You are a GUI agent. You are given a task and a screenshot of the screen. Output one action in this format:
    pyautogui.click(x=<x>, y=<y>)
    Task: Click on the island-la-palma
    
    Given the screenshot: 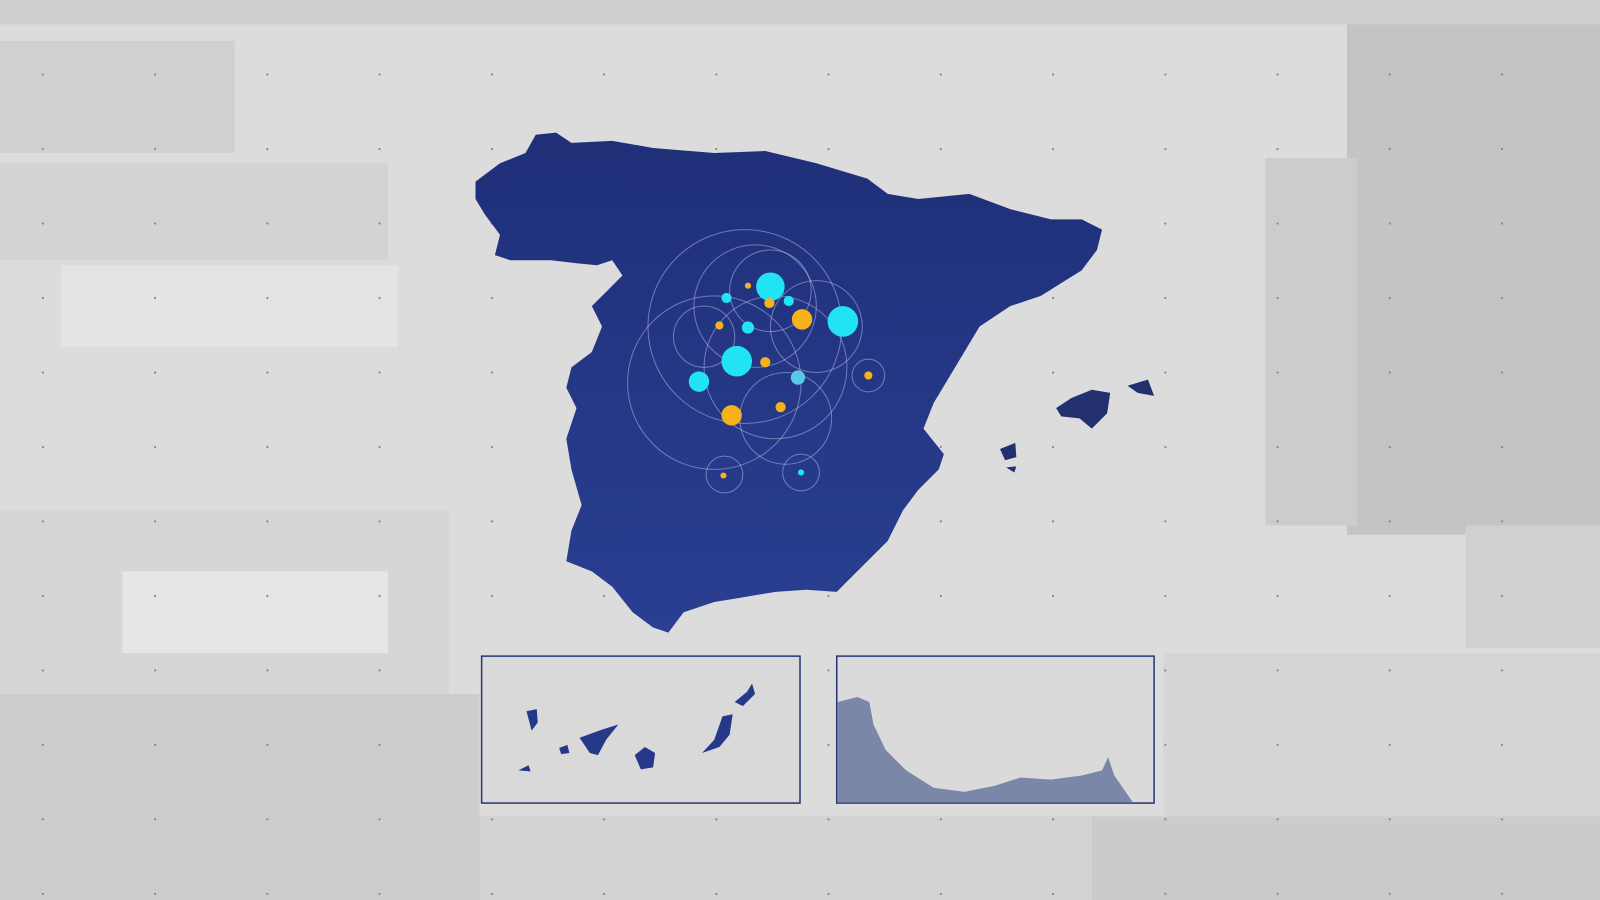 What is the action you would take?
    pyautogui.click(x=532, y=720)
    